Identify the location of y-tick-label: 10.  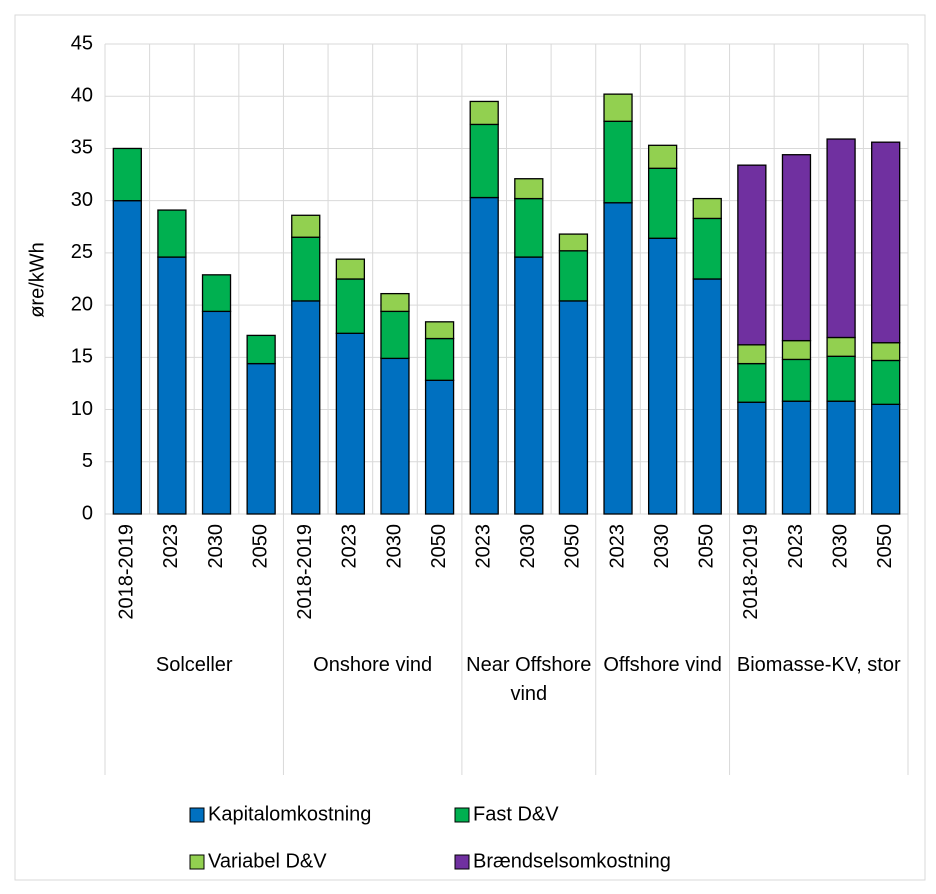
(82, 409).